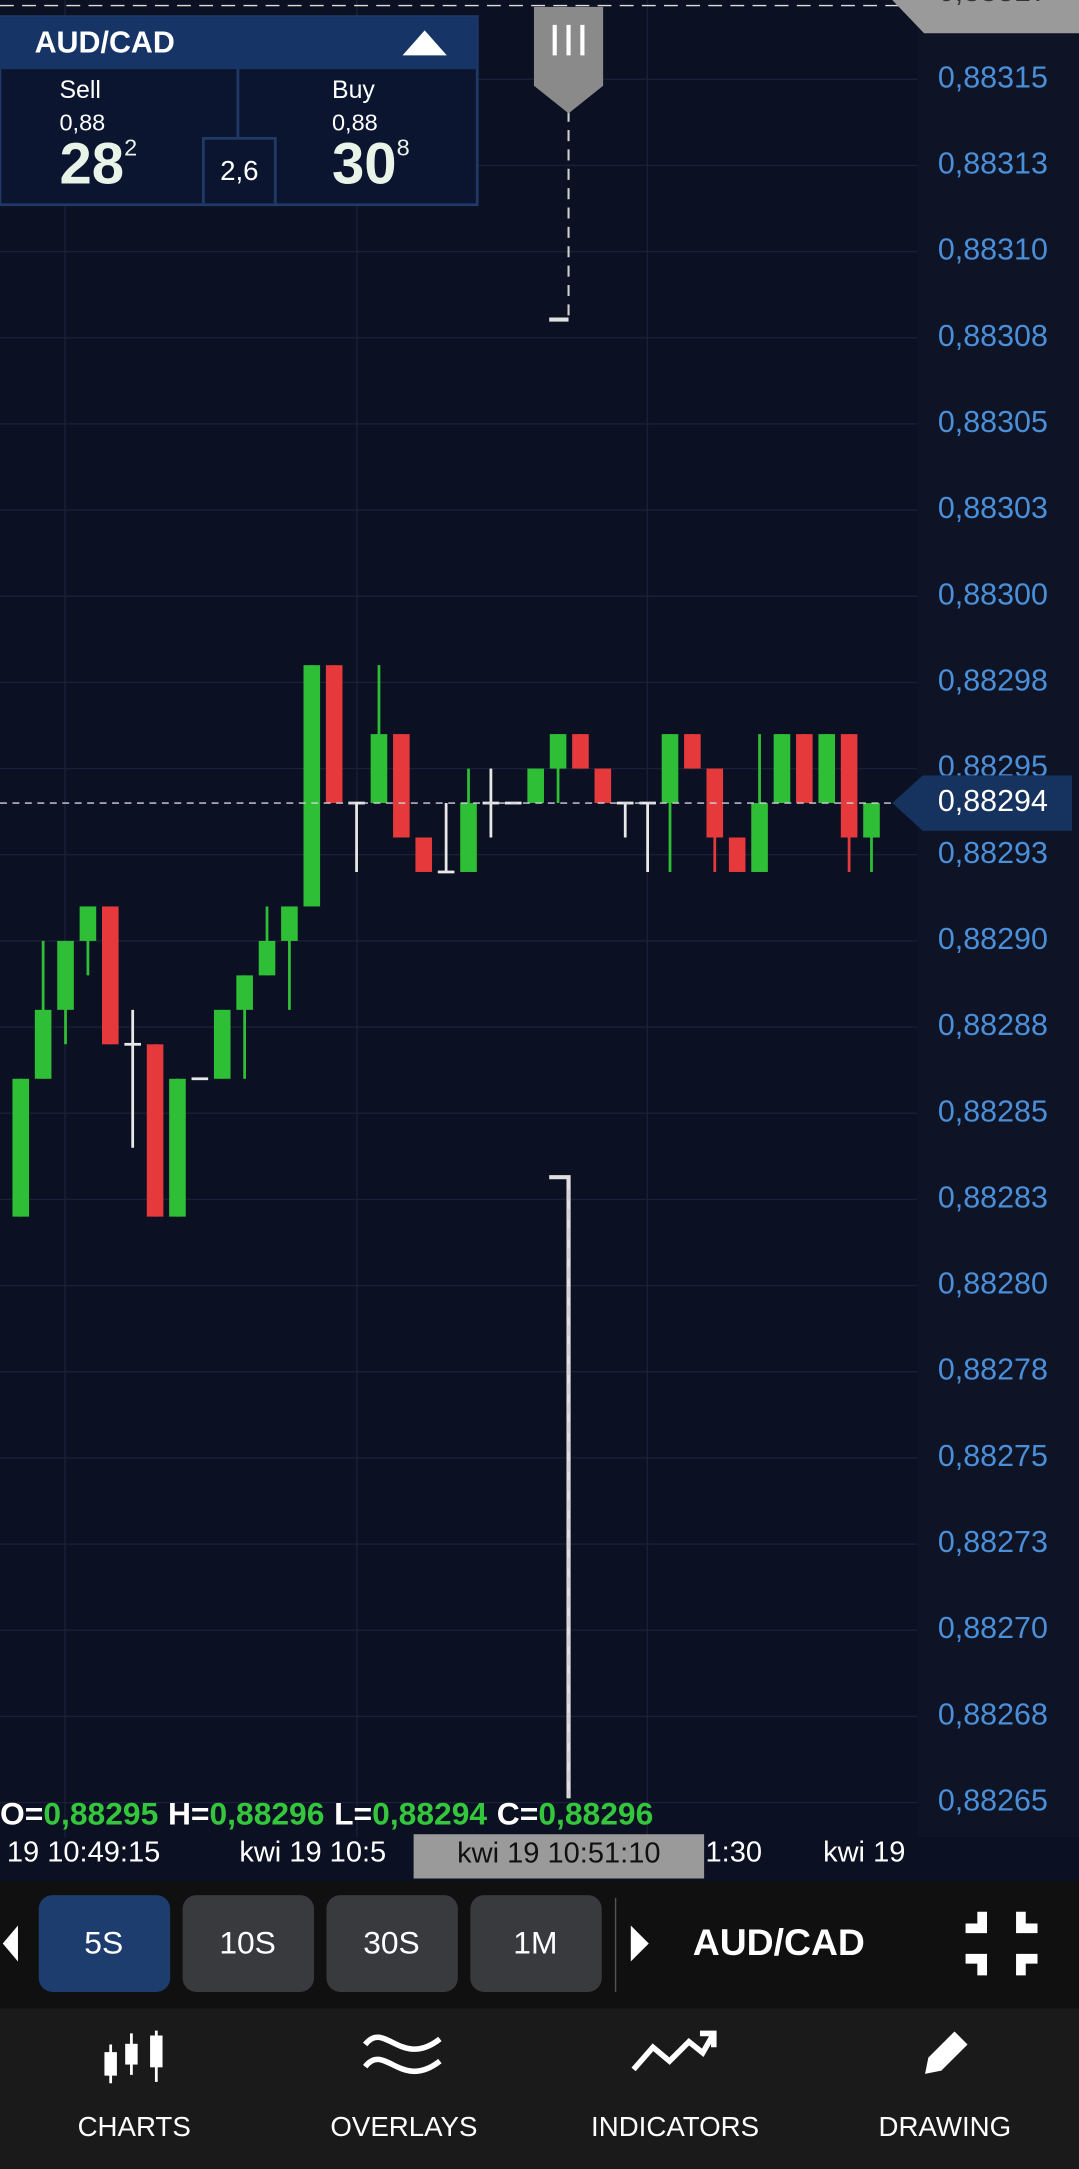 Image resolution: width=1079 pixels, height=2169 pixels. What do you see at coordinates (993, 1714) in the screenshot?
I see `y-tick-label: 0,88268` at bounding box center [993, 1714].